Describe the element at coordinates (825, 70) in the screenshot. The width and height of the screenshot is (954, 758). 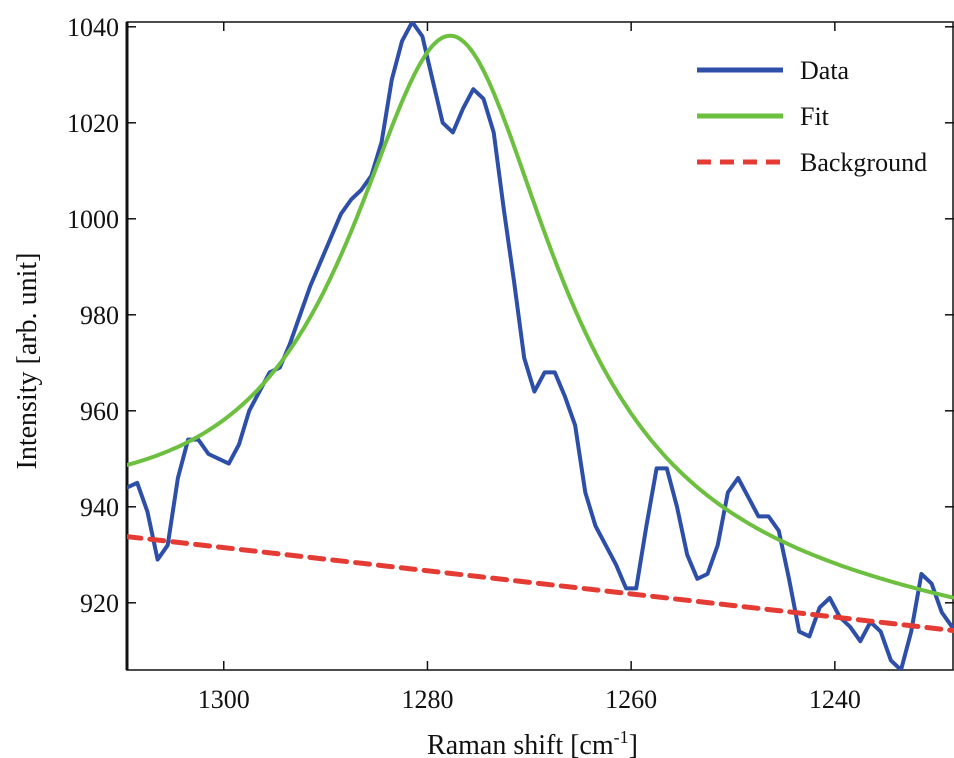
I see `legend-label-data: Data` at that location.